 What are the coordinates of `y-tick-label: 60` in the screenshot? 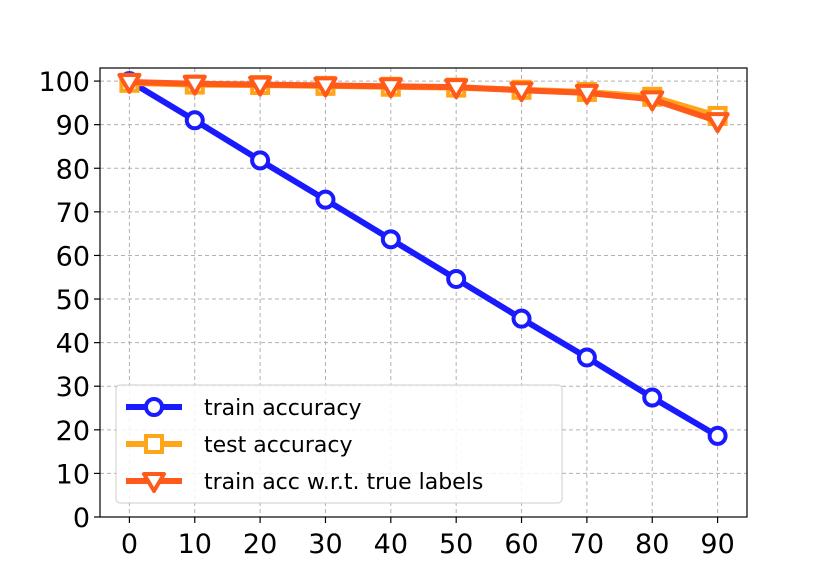 It's located at (73, 256).